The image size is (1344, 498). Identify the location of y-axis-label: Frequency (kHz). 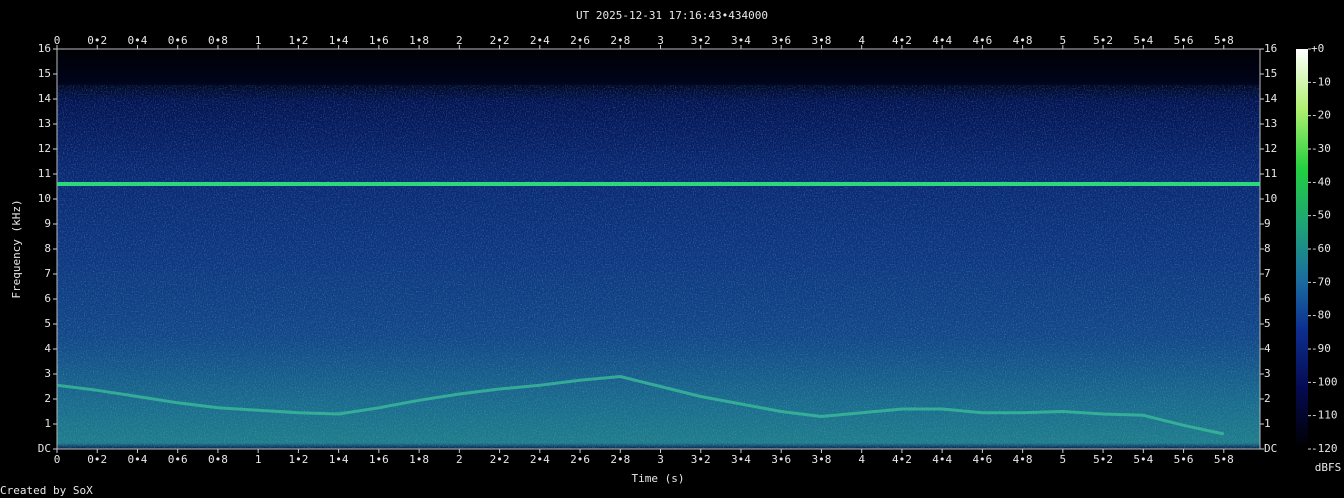
(16, 248).